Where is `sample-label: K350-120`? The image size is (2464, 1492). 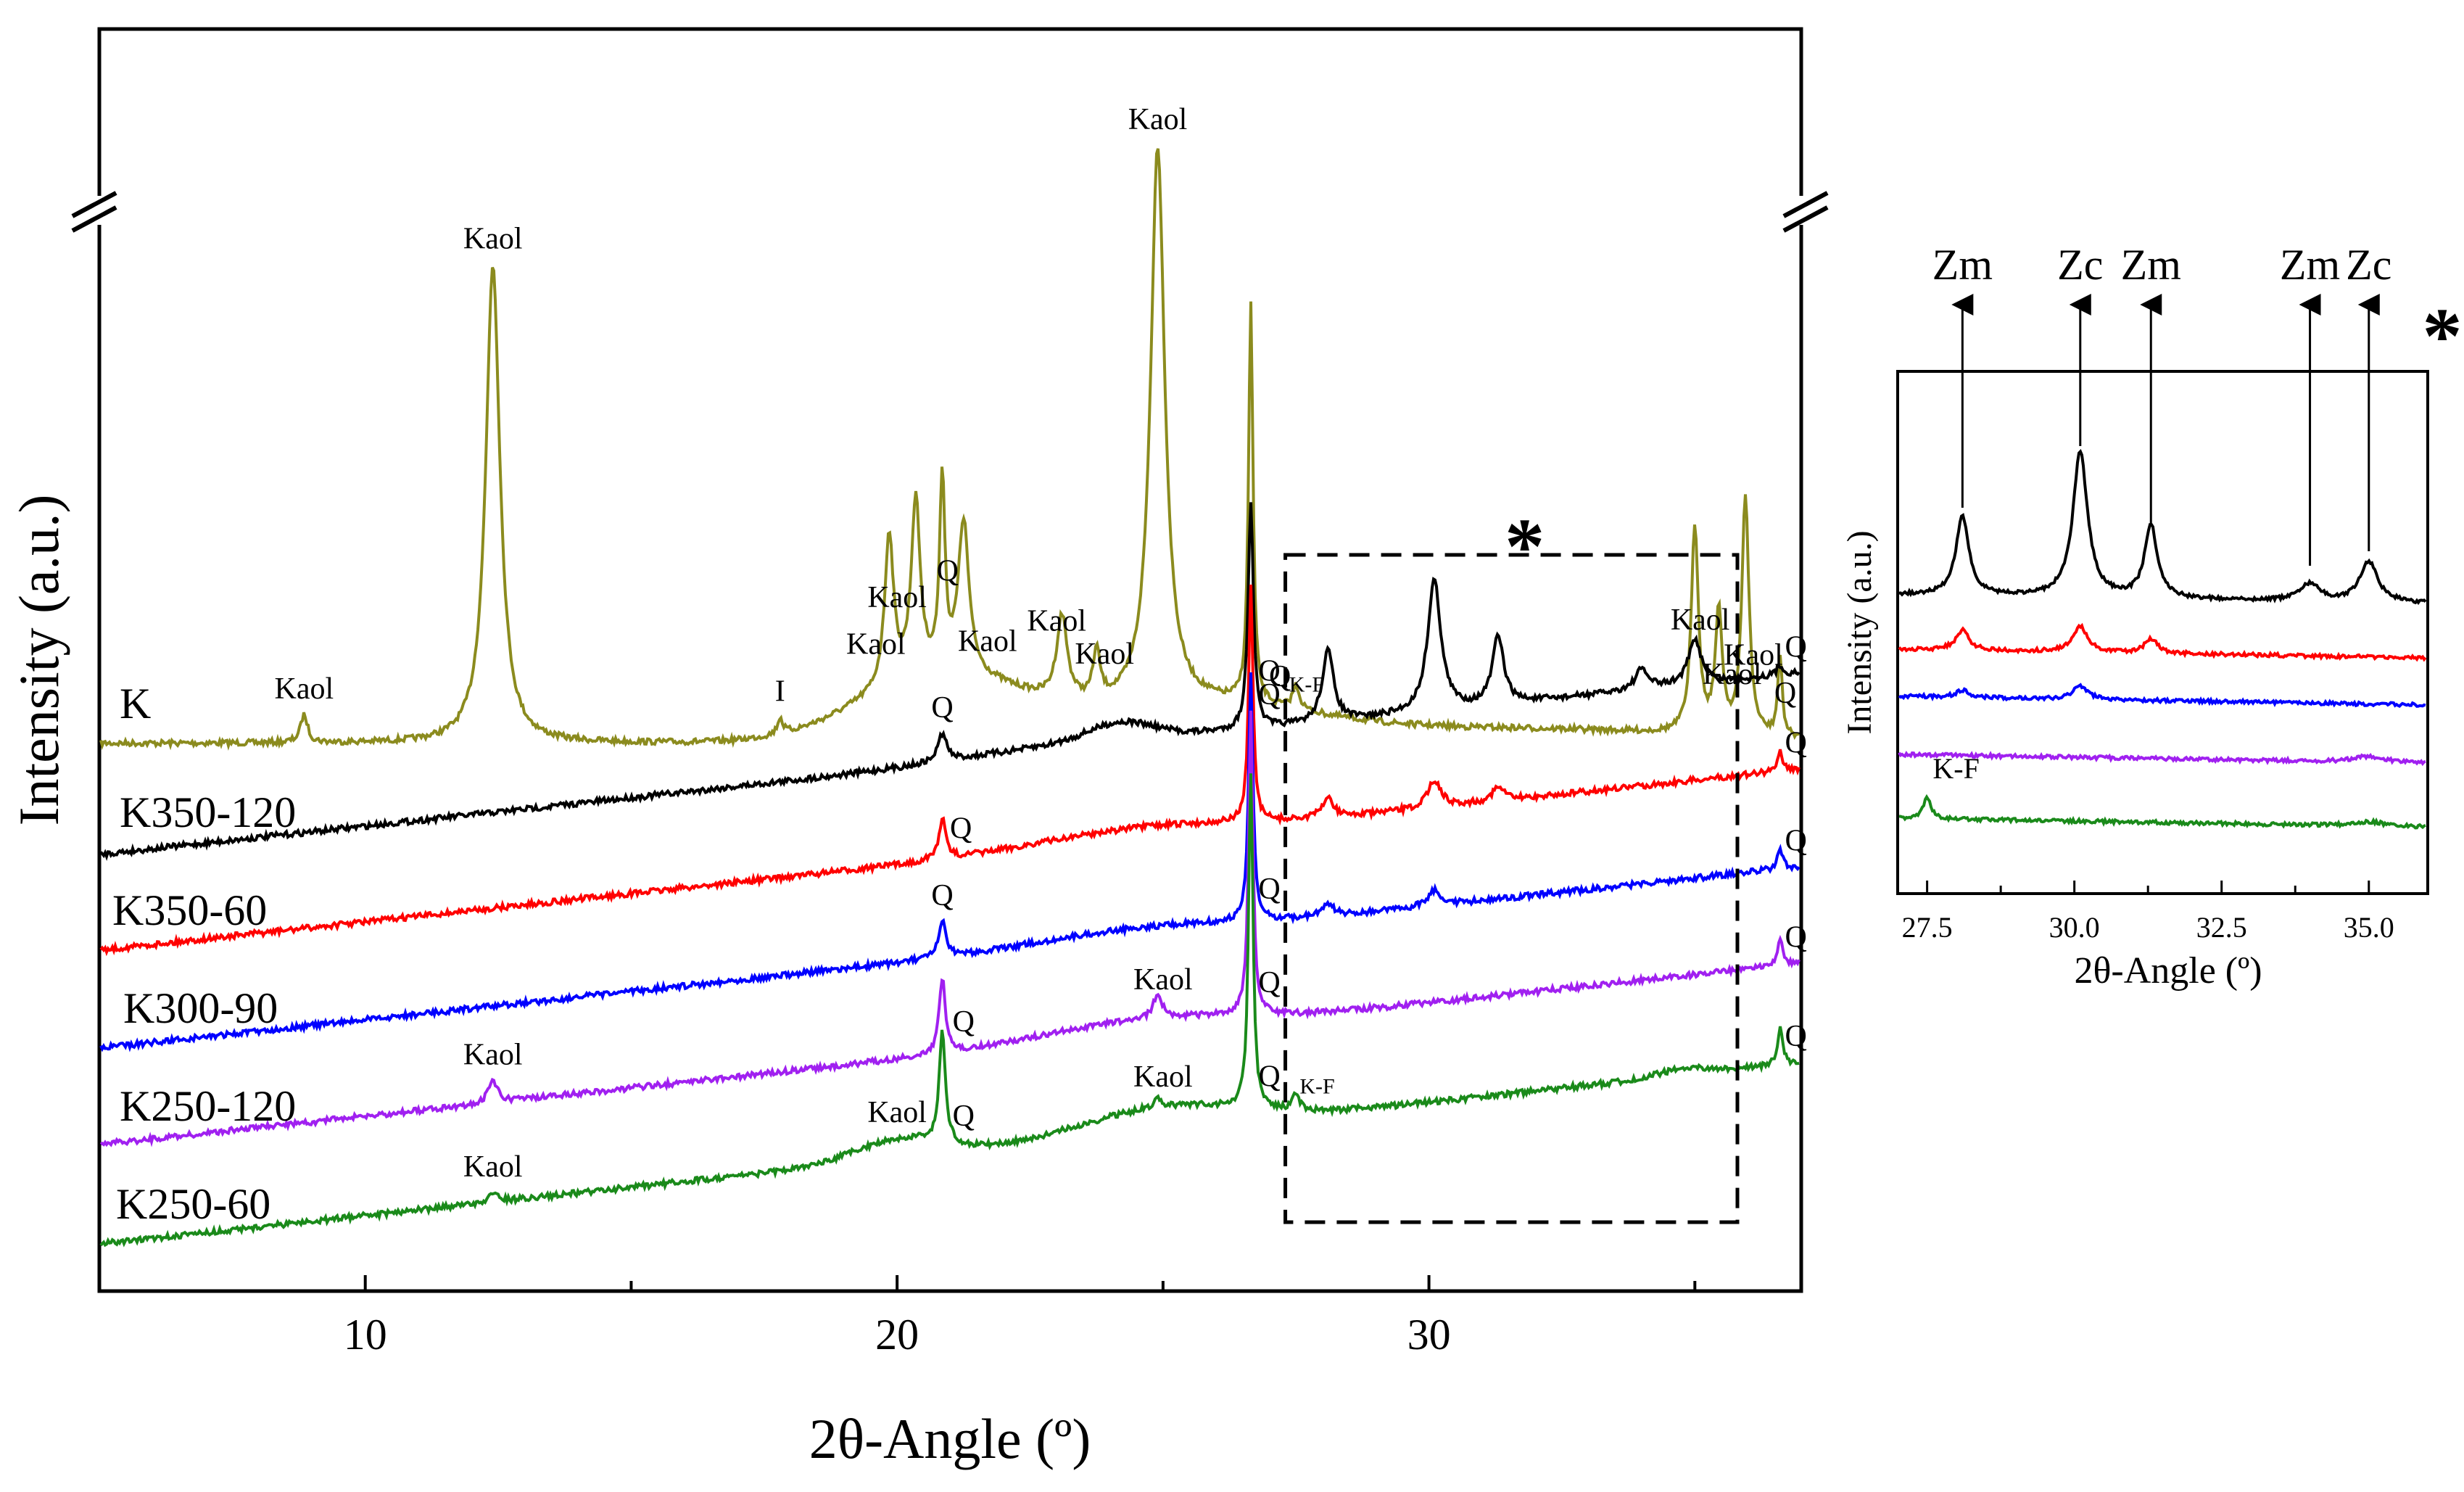
sample-label: K350-120 is located at coordinates (208, 812).